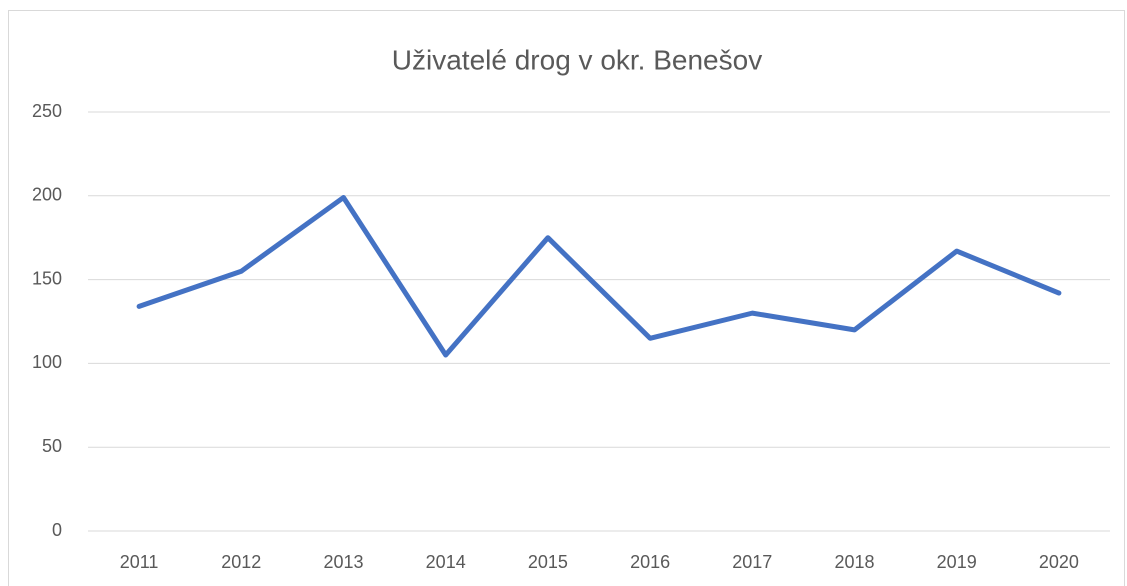  I want to click on x-tick-label: 2019, so click(957, 562).